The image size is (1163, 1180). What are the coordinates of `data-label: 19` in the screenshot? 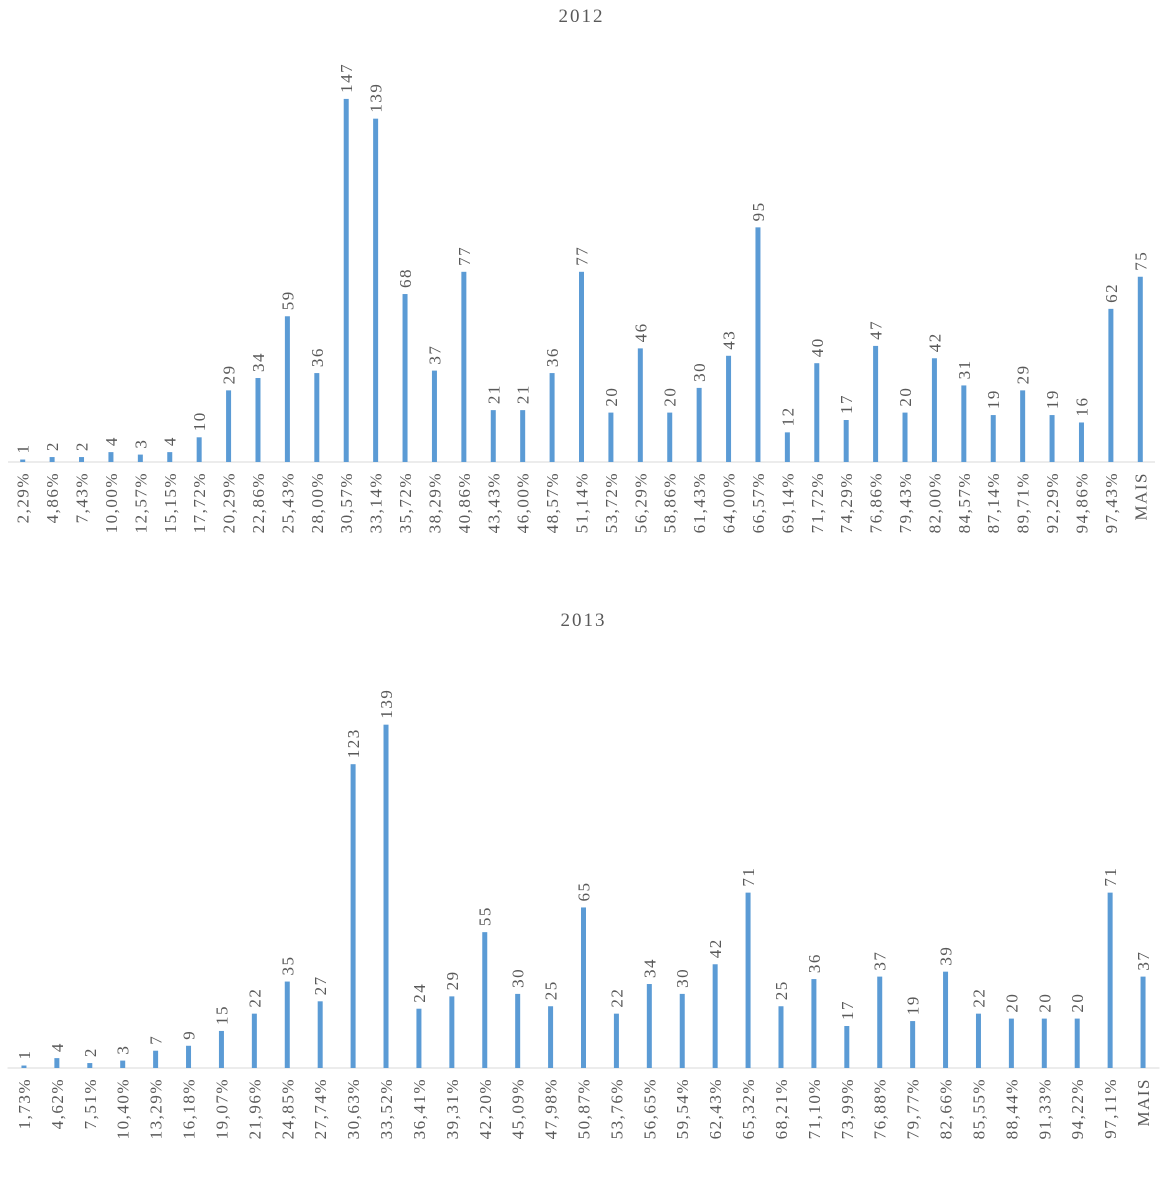 It's located at (1052, 399).